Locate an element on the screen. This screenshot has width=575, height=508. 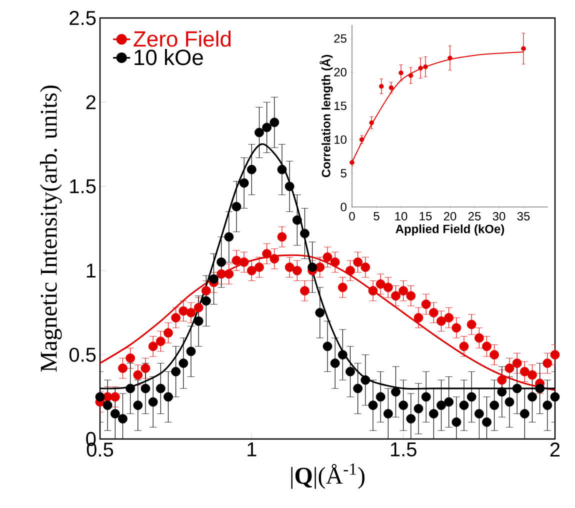
x-tick-label: 10 is located at coordinates (401, 216).